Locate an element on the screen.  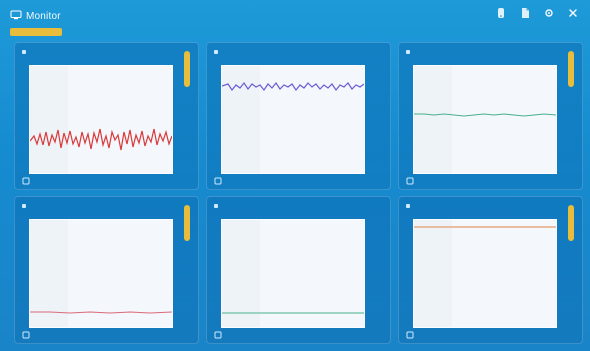
document-icon is located at coordinates (525, 13).